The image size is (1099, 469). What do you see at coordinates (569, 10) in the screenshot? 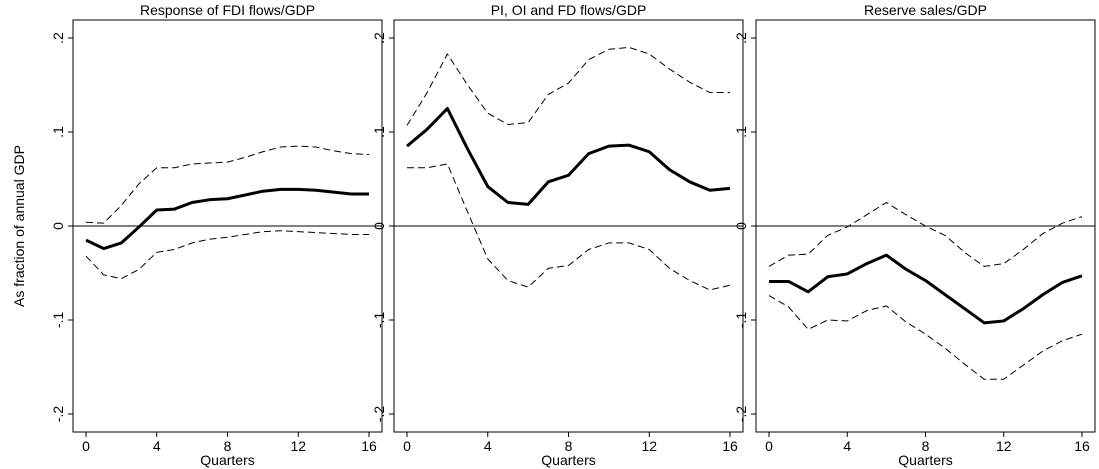
I see `panel-title: PI, OI and FD flows/GDP` at bounding box center [569, 10].